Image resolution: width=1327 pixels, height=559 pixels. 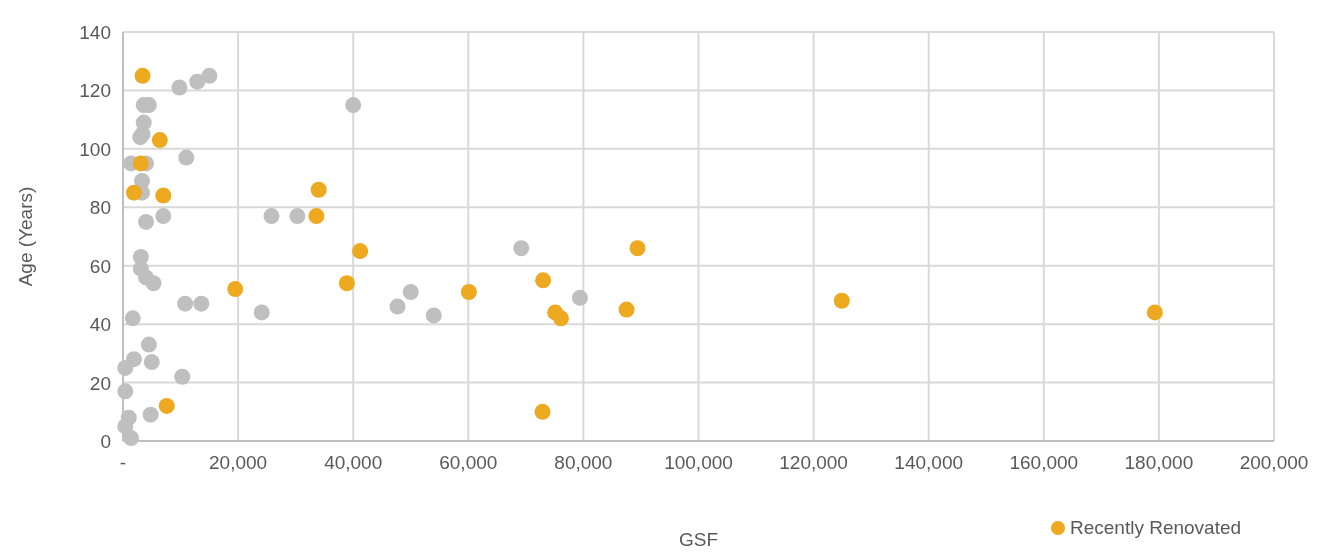 What do you see at coordinates (238, 462) in the screenshot?
I see `x-tick-label: 20,000` at bounding box center [238, 462].